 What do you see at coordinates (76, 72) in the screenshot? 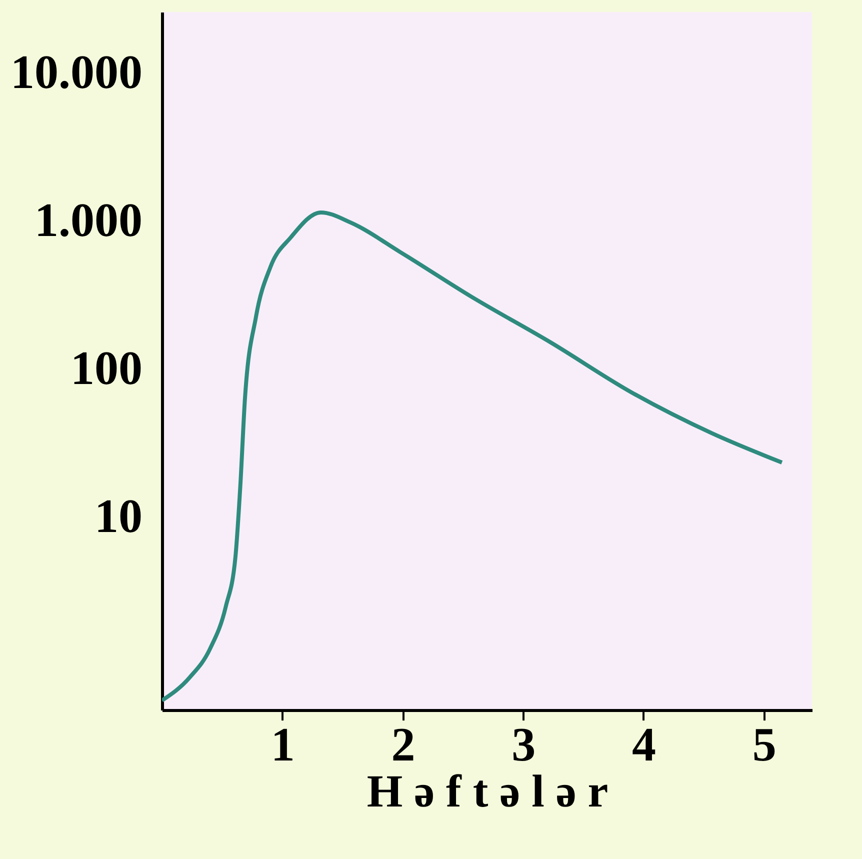
I see `y-tick-label: 10.000` at bounding box center [76, 72].